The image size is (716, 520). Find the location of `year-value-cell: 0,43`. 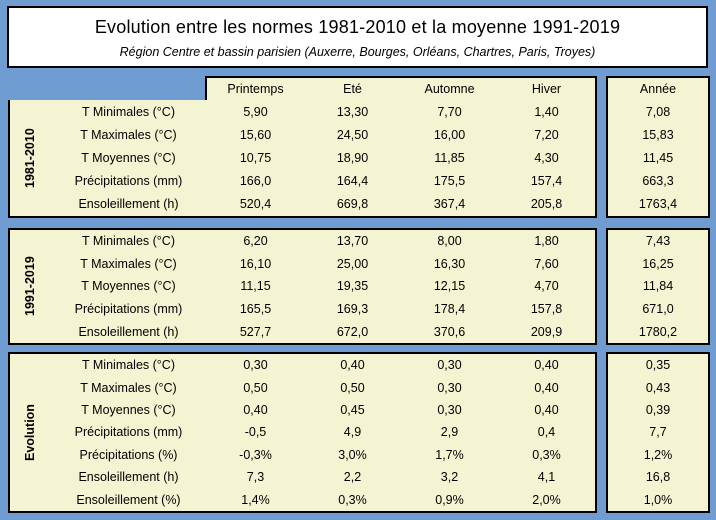

year-value-cell: 0,43 is located at coordinates (658, 387).